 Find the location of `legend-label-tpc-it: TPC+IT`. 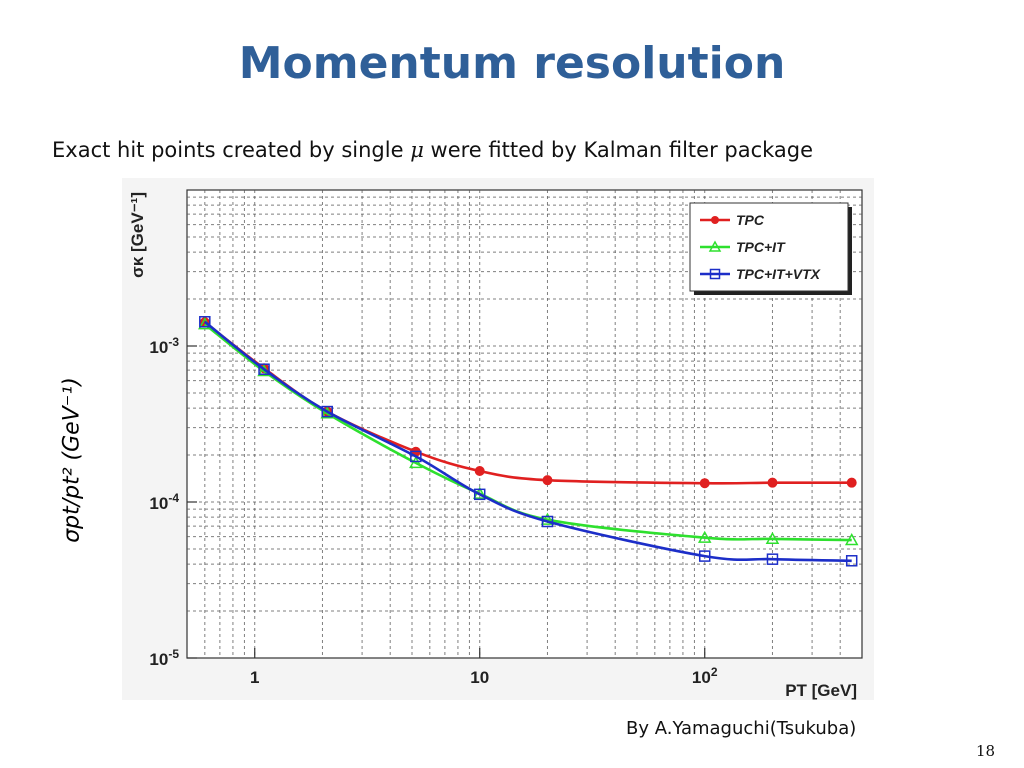

legend-label-tpc-it: TPC+IT is located at coordinates (761, 247).